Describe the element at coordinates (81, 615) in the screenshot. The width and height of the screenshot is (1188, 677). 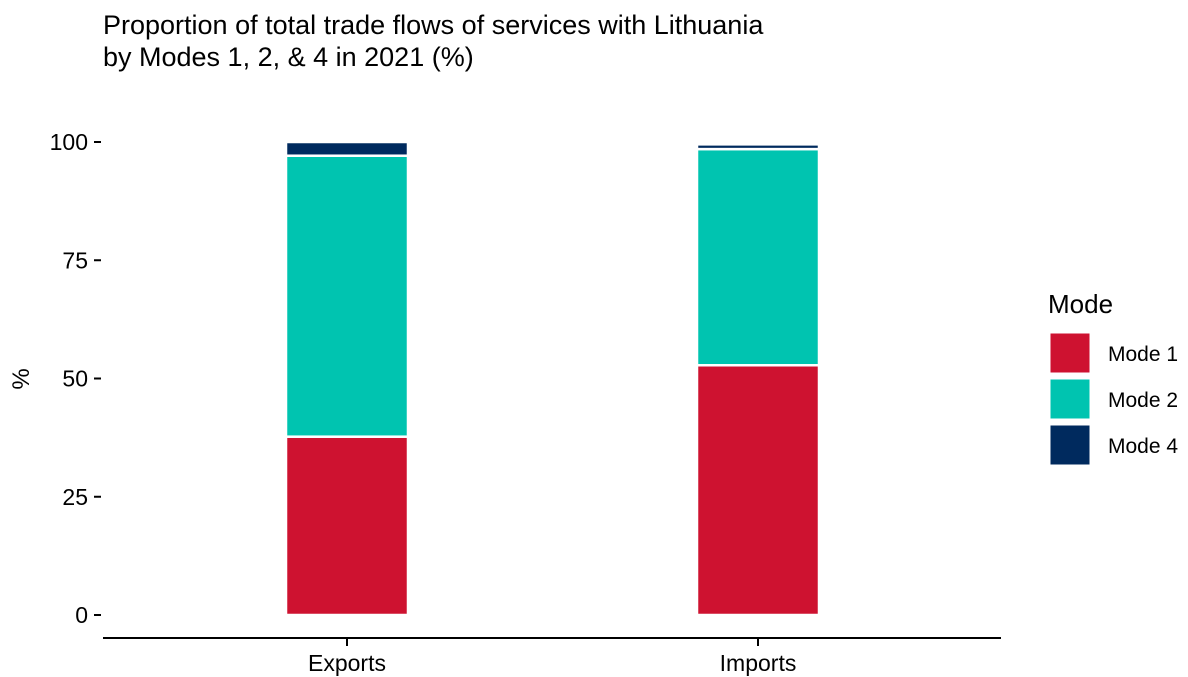
I see `y-tick-label: 0` at that location.